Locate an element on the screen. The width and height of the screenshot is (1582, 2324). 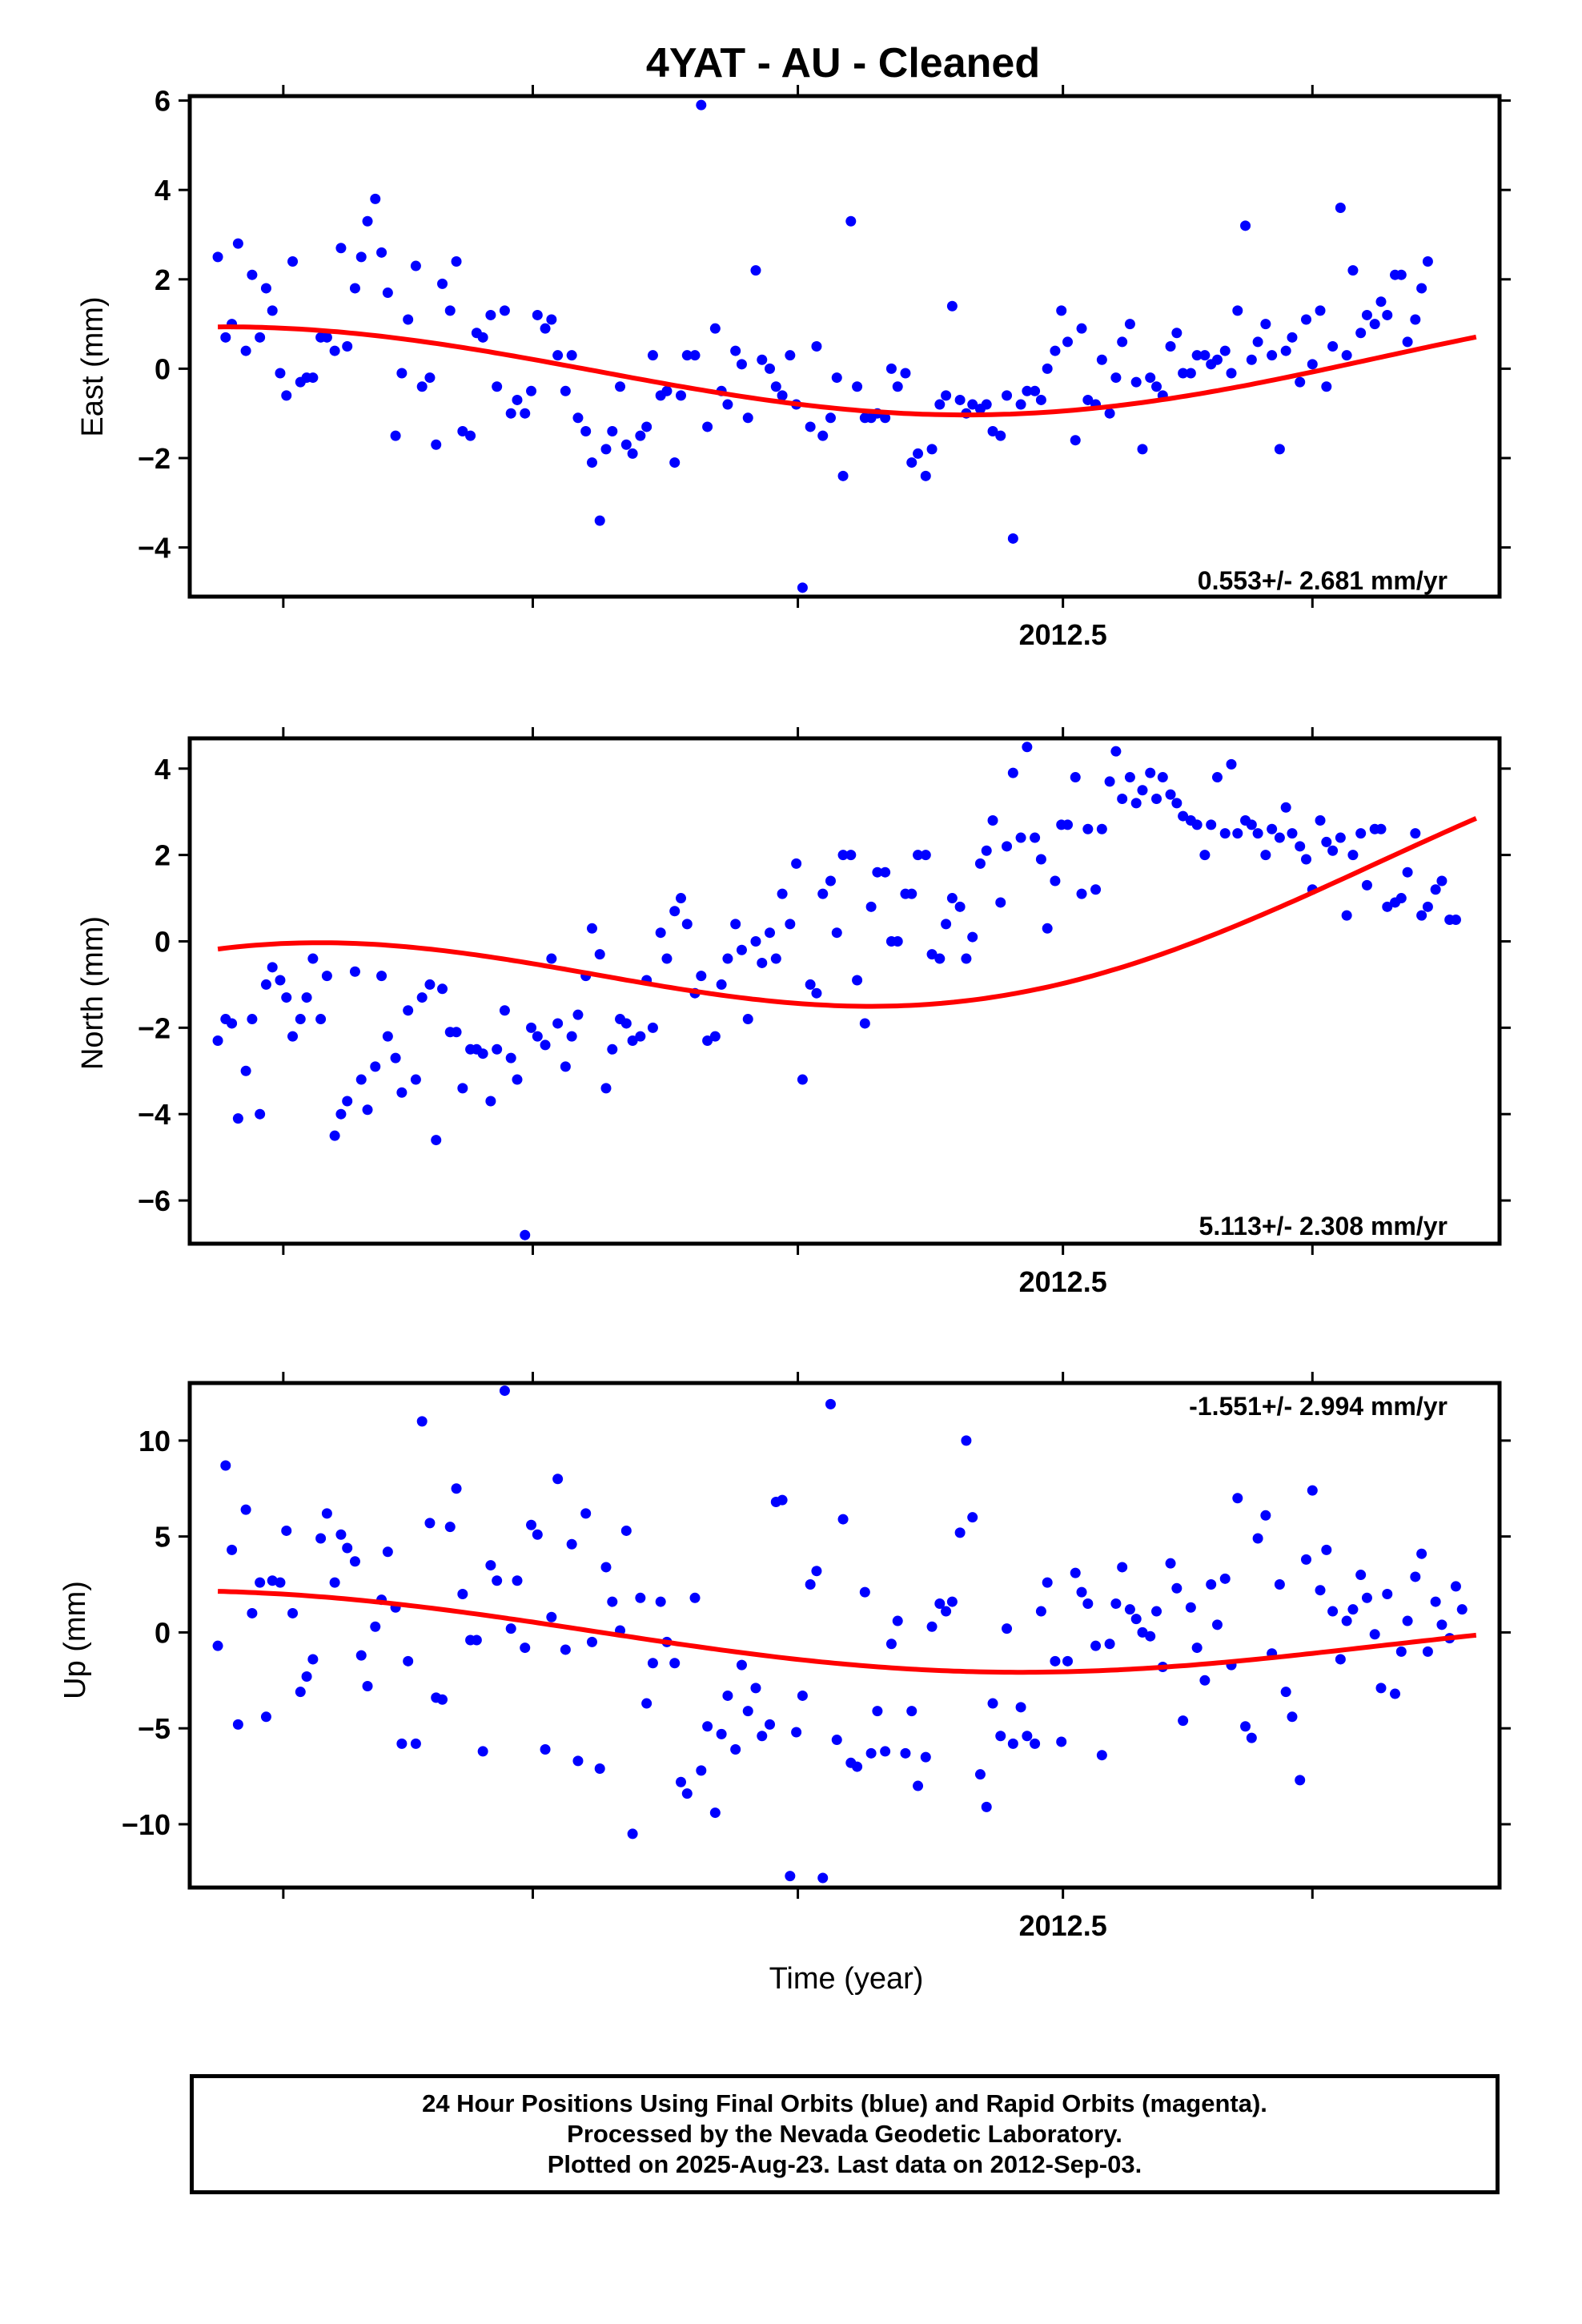
east-y-tick-label: −2 is located at coordinates (154, 458).